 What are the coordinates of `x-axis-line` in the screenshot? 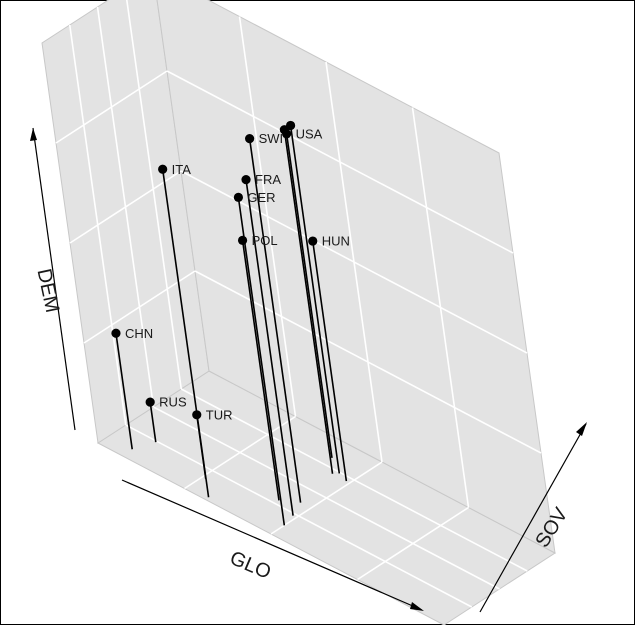 It's located at (272, 545).